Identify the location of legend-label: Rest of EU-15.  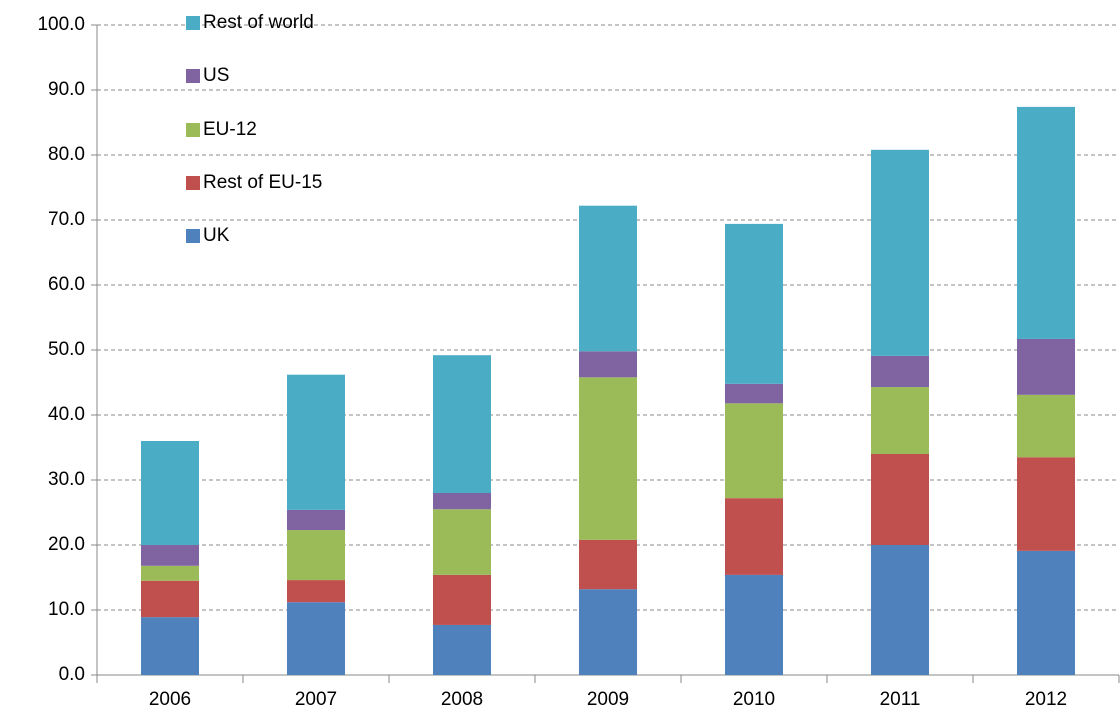
(262, 182).